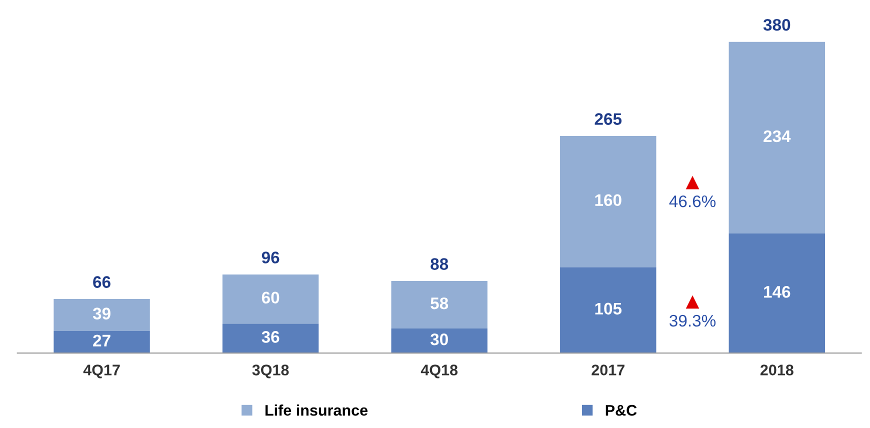 This screenshot has width=870, height=428. Describe the element at coordinates (608, 370) in the screenshot. I see `x-tick-label: 2017` at that location.